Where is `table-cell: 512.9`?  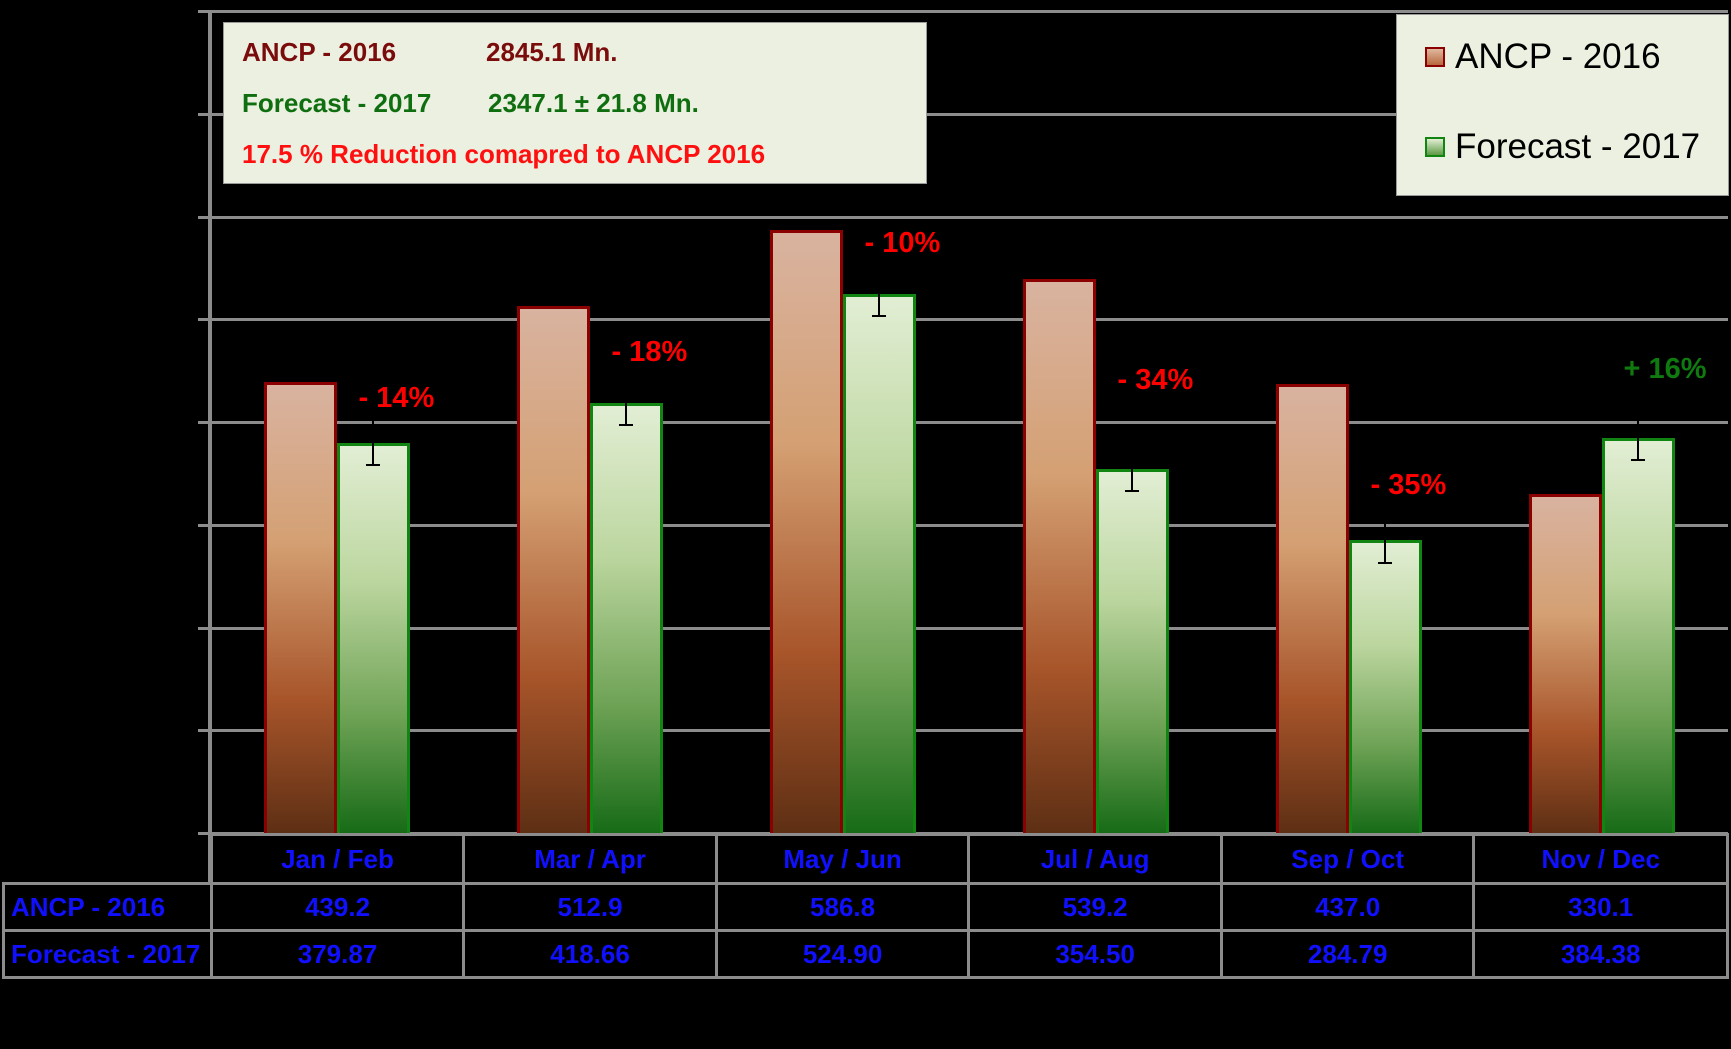 table-cell: 512.9 is located at coordinates (590, 907).